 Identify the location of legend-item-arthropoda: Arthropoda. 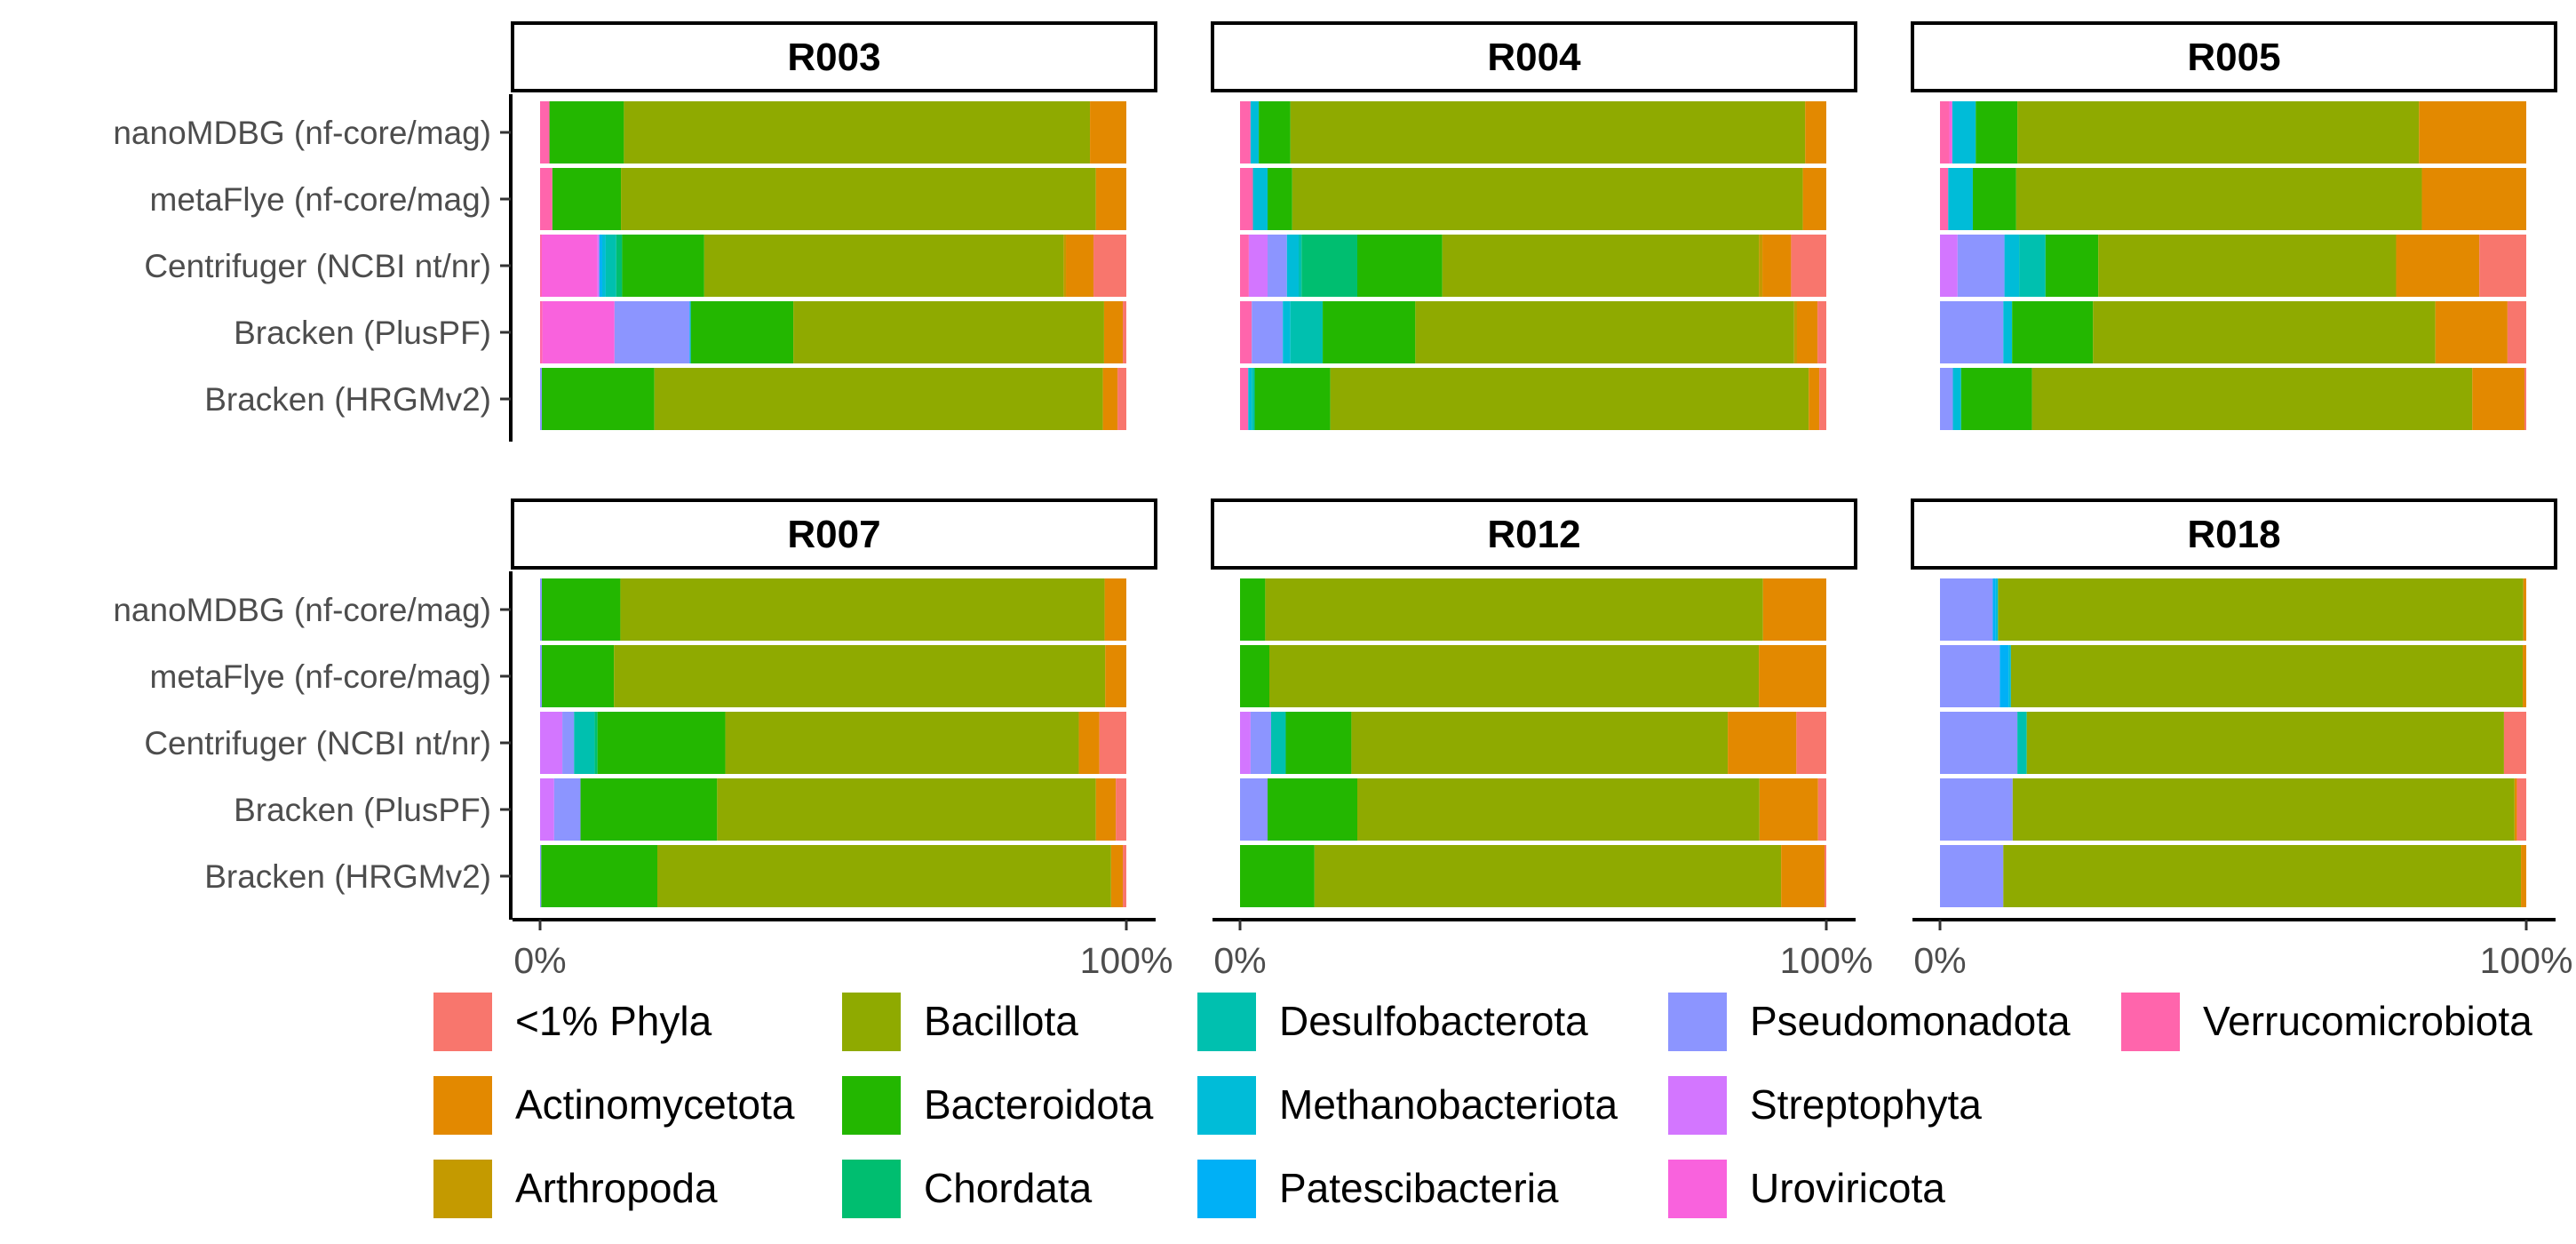
(575, 1189).